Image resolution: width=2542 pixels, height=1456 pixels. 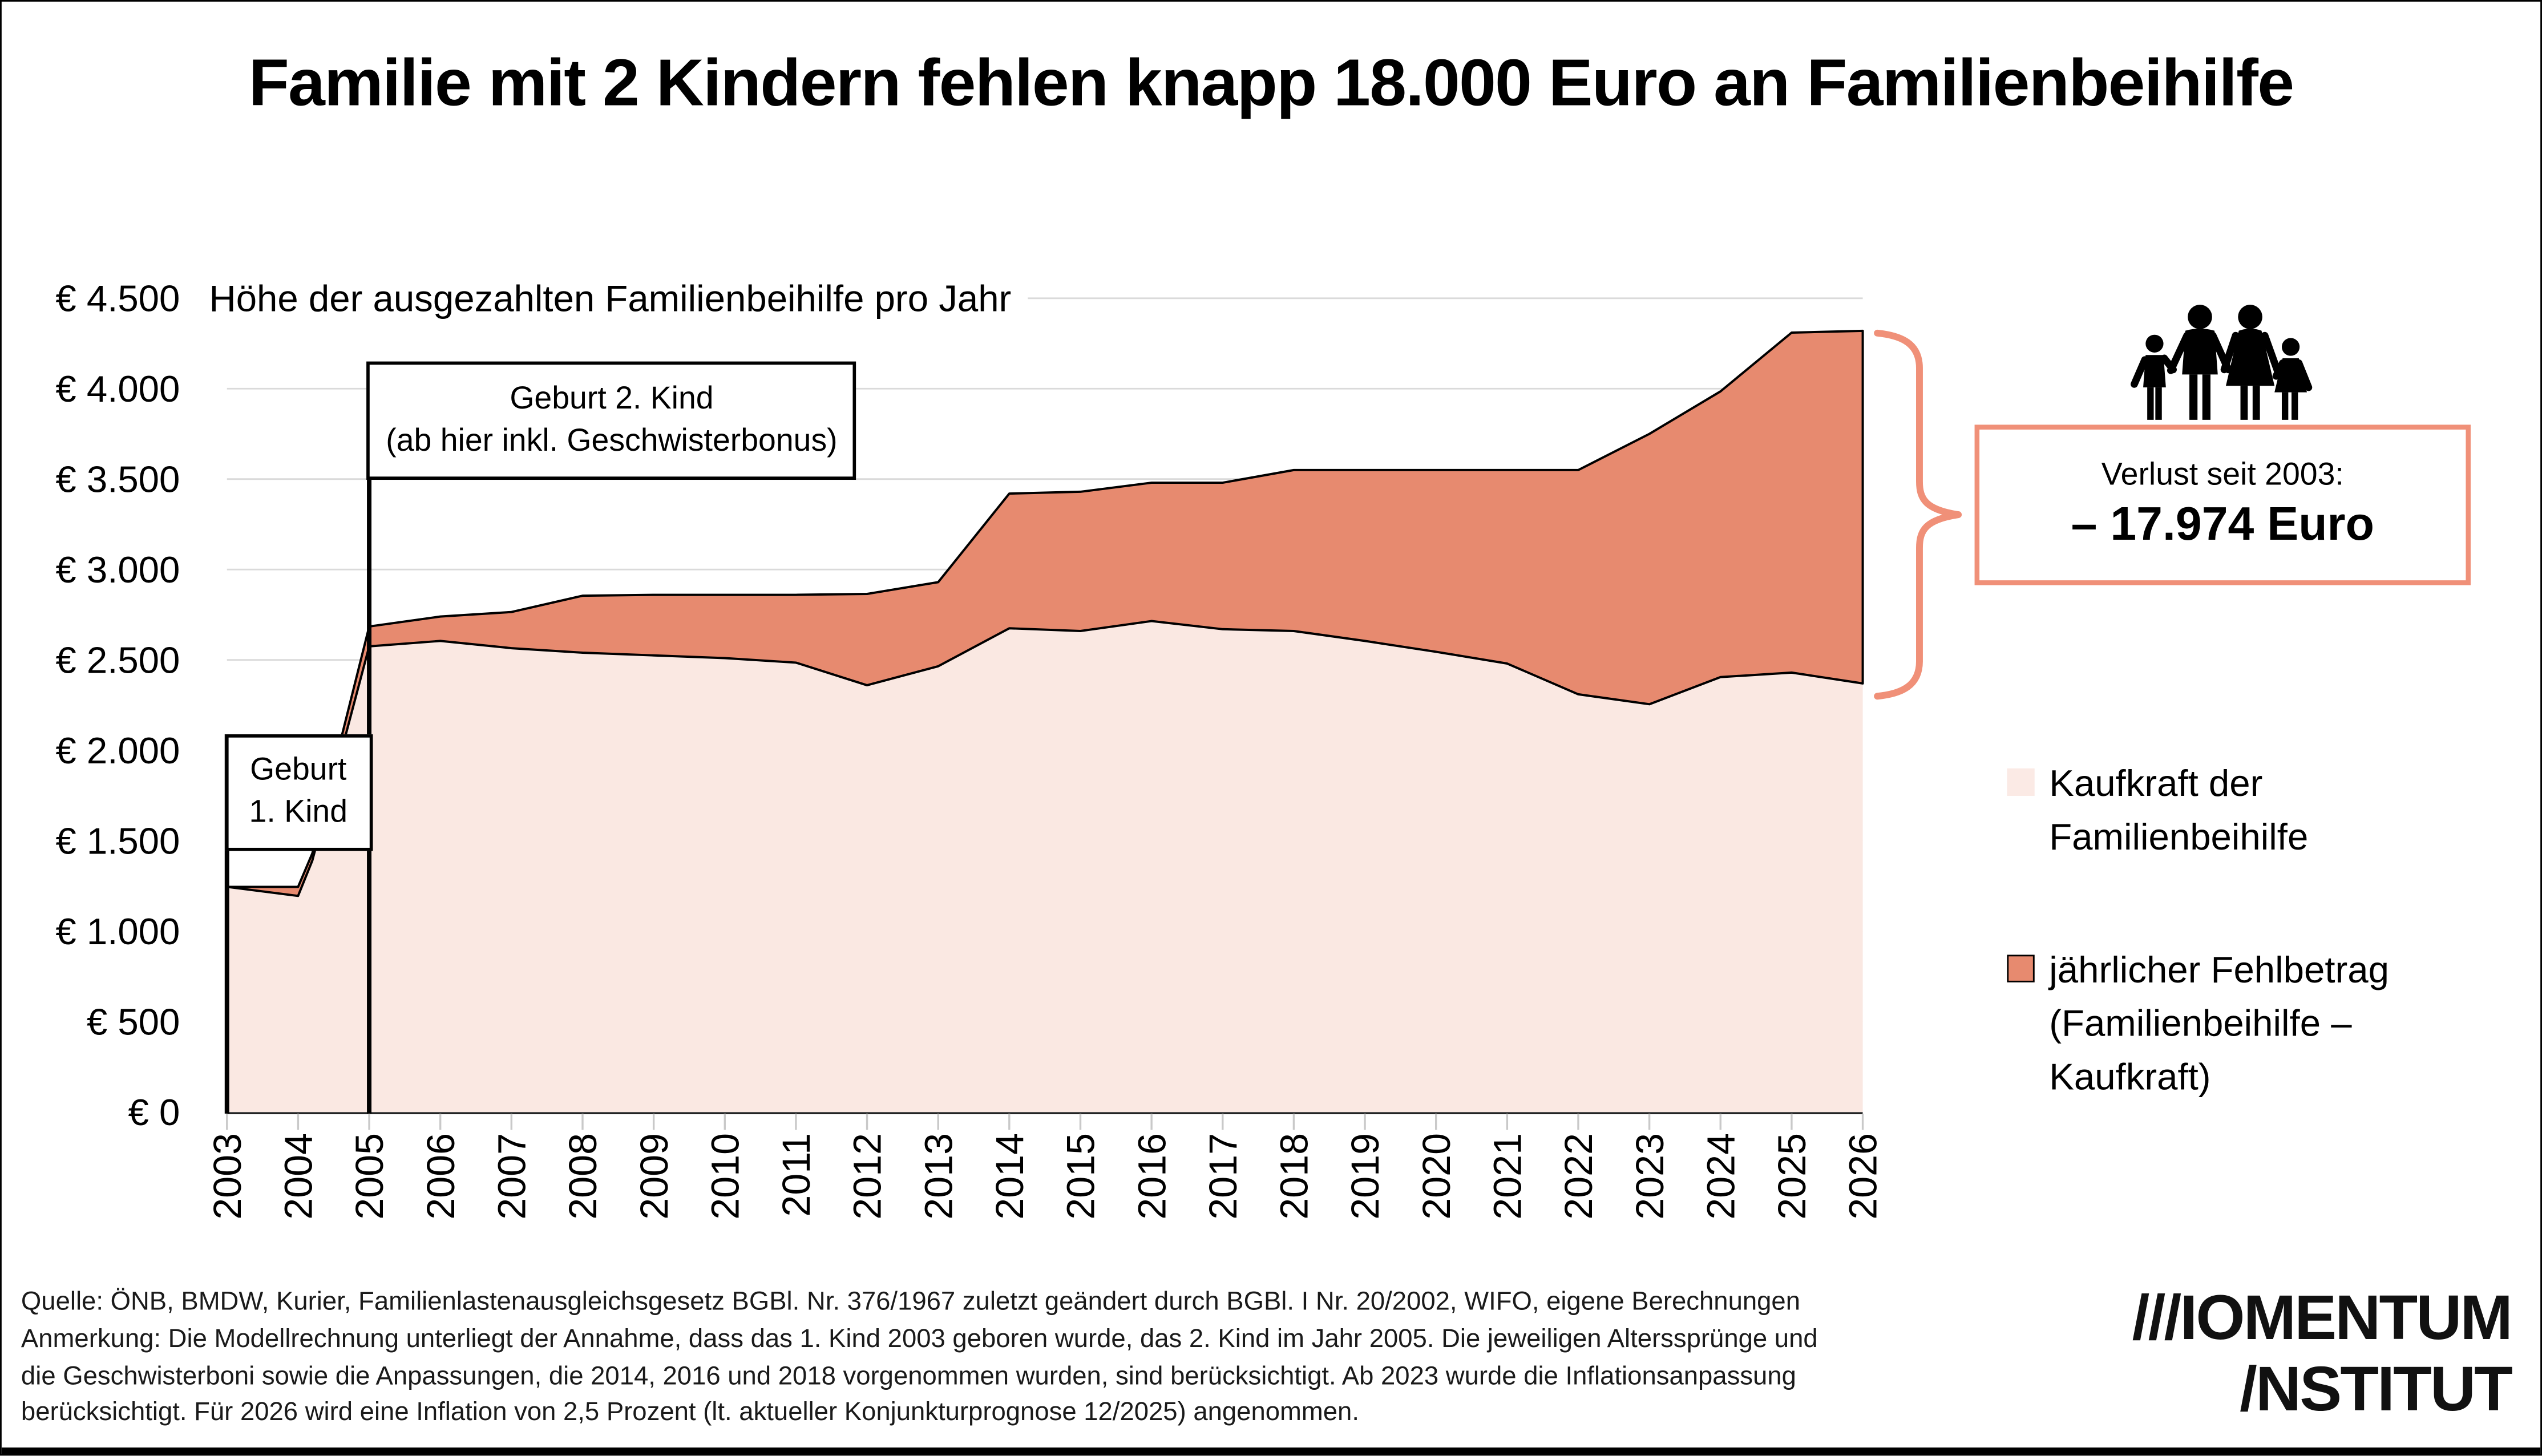 I want to click on x-tick-label: 2011, so click(x=796, y=1175).